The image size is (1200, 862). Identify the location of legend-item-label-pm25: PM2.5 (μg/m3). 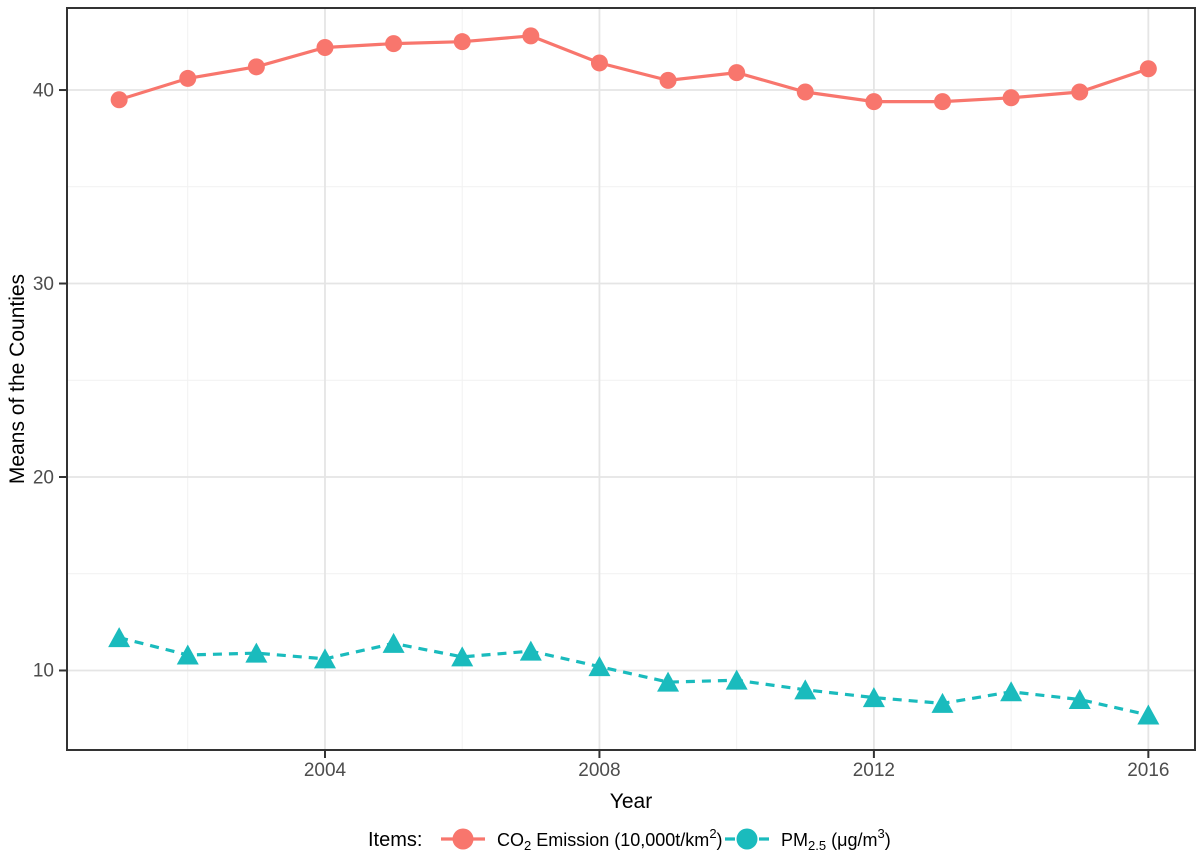
(836, 839).